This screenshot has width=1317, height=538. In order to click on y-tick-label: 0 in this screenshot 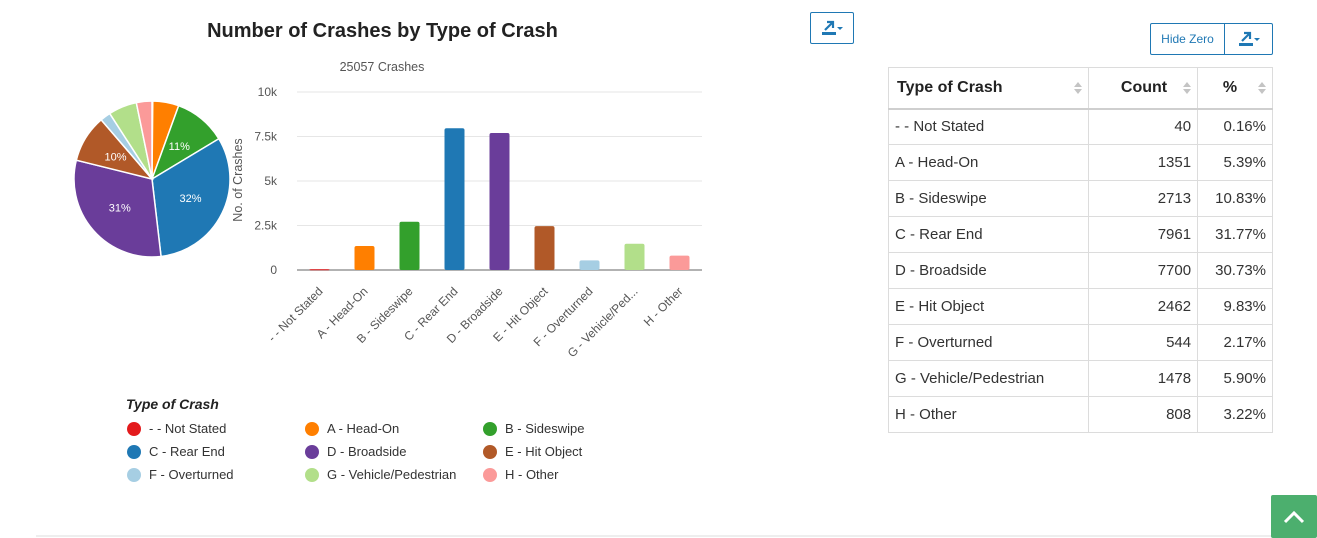, I will do `click(273, 270)`.